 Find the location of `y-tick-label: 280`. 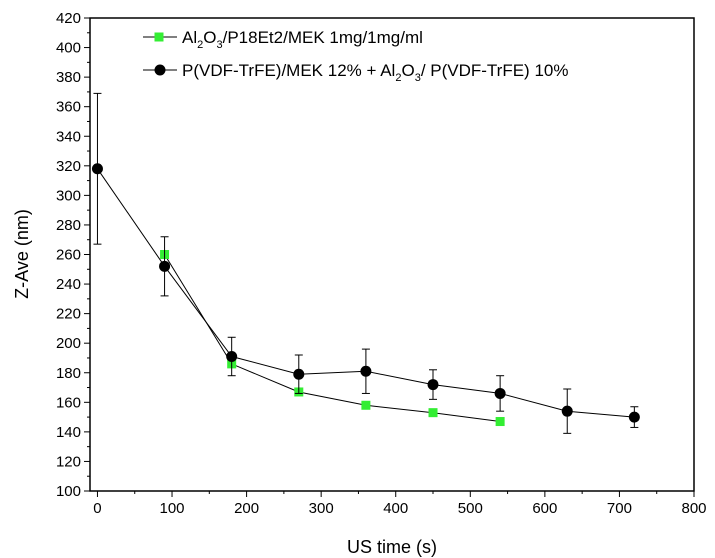

y-tick-label: 280 is located at coordinates (68, 225).